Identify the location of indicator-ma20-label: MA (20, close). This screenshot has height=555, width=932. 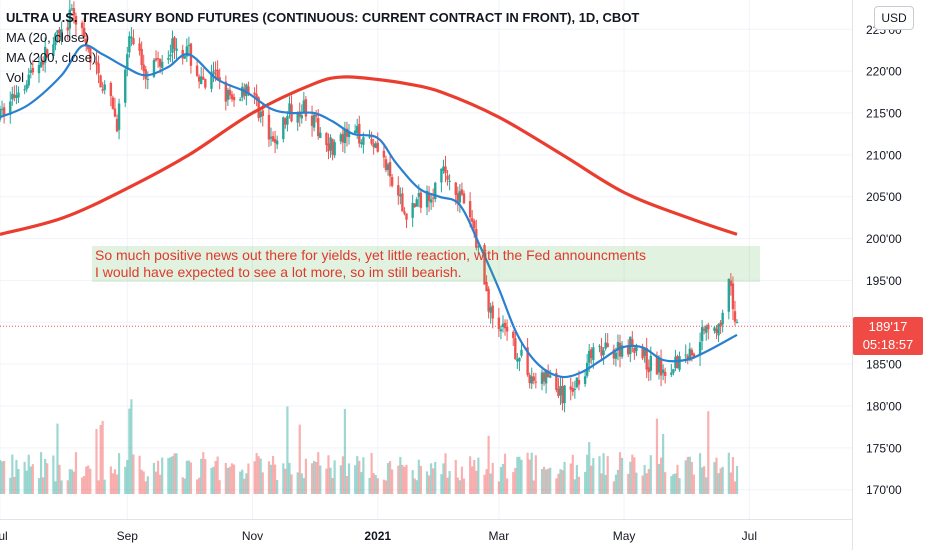
(48, 37).